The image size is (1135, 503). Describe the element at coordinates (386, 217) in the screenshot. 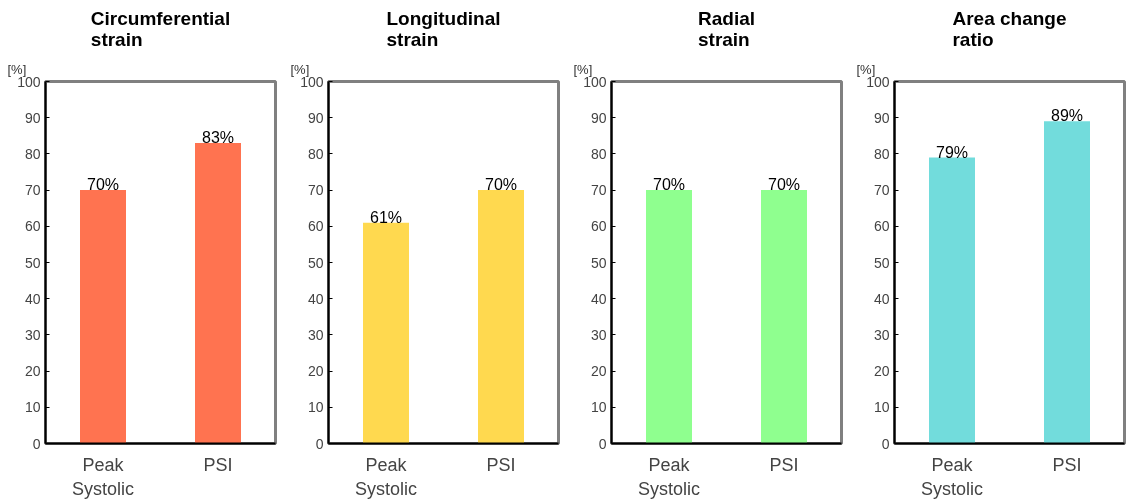

I see `data-label: 61%` at that location.